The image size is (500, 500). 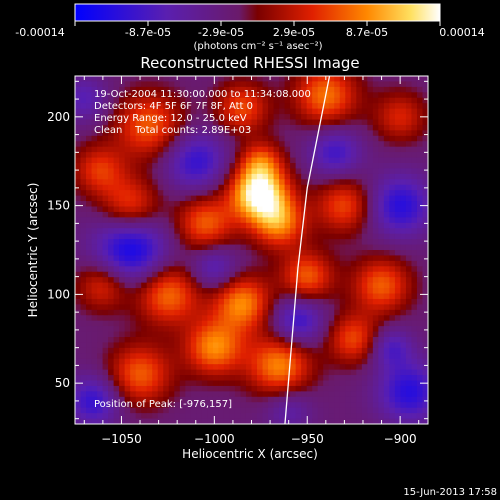 I want to click on y-tick-label: 50, so click(x=62, y=383).